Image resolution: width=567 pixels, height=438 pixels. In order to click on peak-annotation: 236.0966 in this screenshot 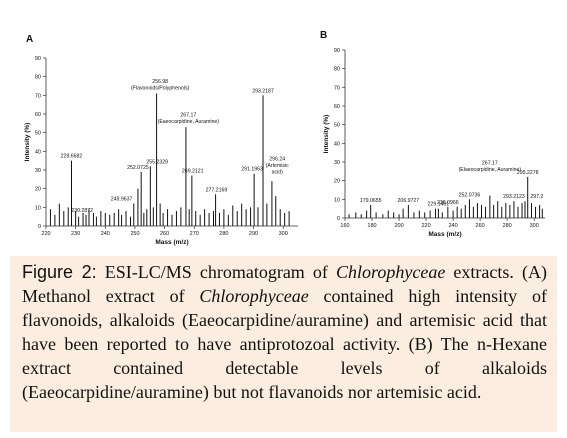, I will do `click(448, 203)`.